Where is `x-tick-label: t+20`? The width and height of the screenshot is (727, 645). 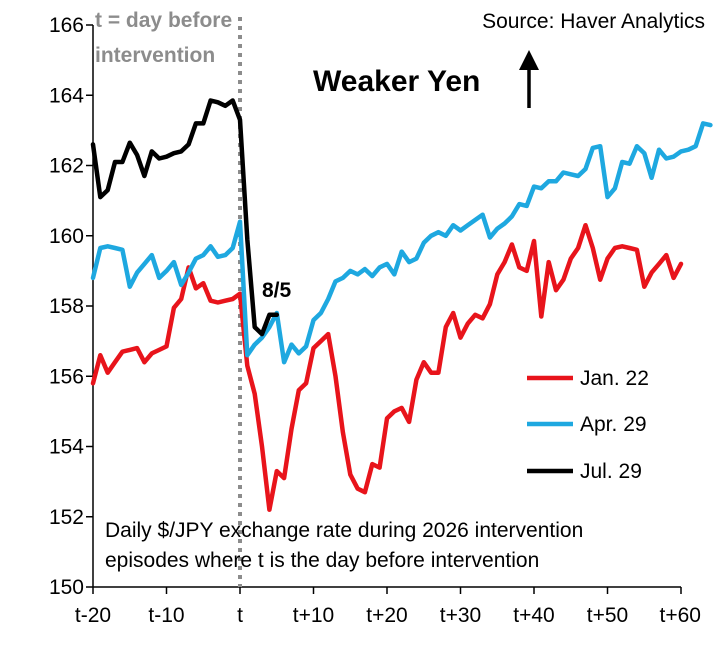
x-tick-label: t+20 is located at coordinates (386, 615).